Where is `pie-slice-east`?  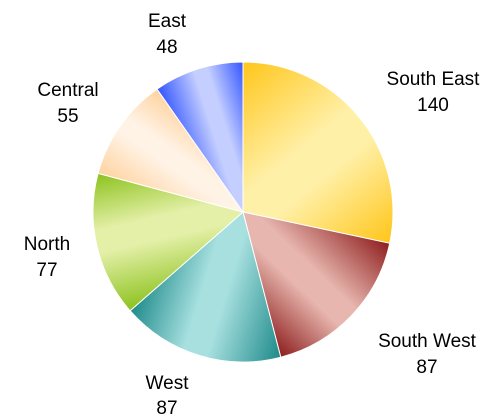 pie-slice-east is located at coordinates (200, 137).